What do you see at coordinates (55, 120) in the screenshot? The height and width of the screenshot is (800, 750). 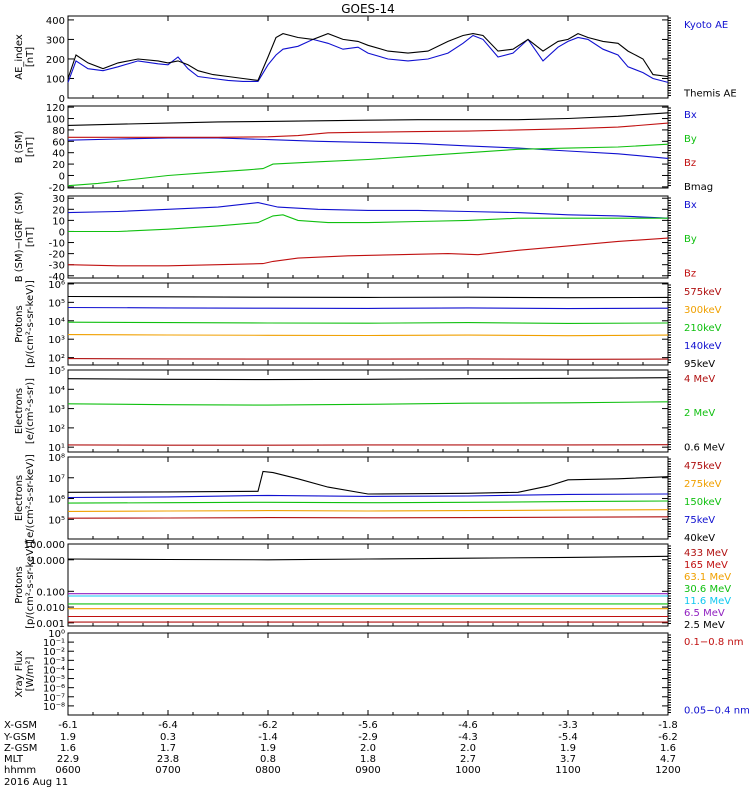 I see `y-tick-label: 100` at bounding box center [55, 120].